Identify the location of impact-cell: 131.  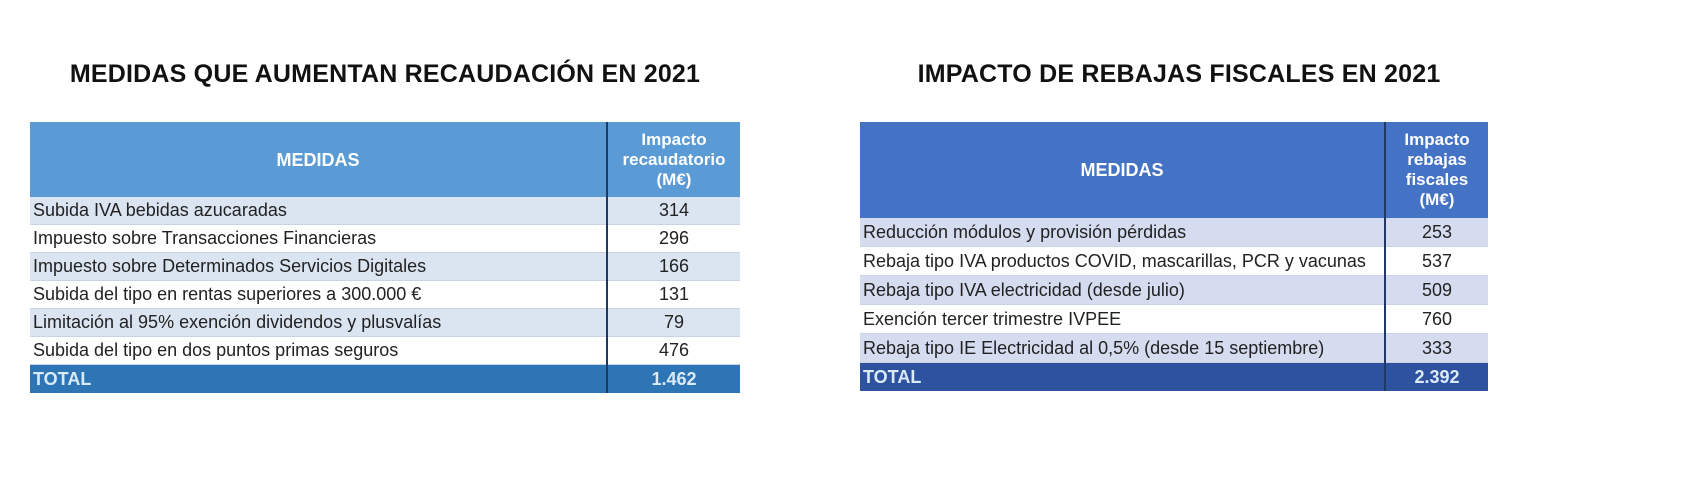
(673, 294).